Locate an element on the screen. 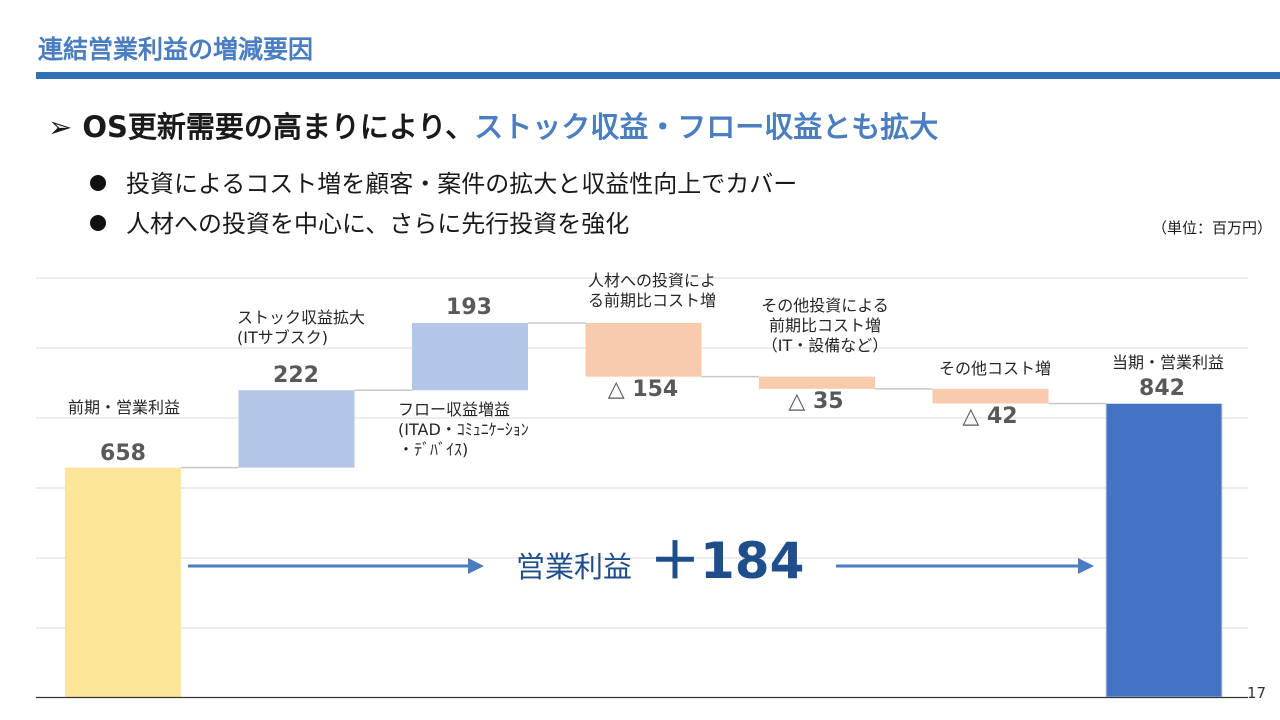 This screenshot has width=1280, height=720. value-label: △ 154 is located at coordinates (643, 389).